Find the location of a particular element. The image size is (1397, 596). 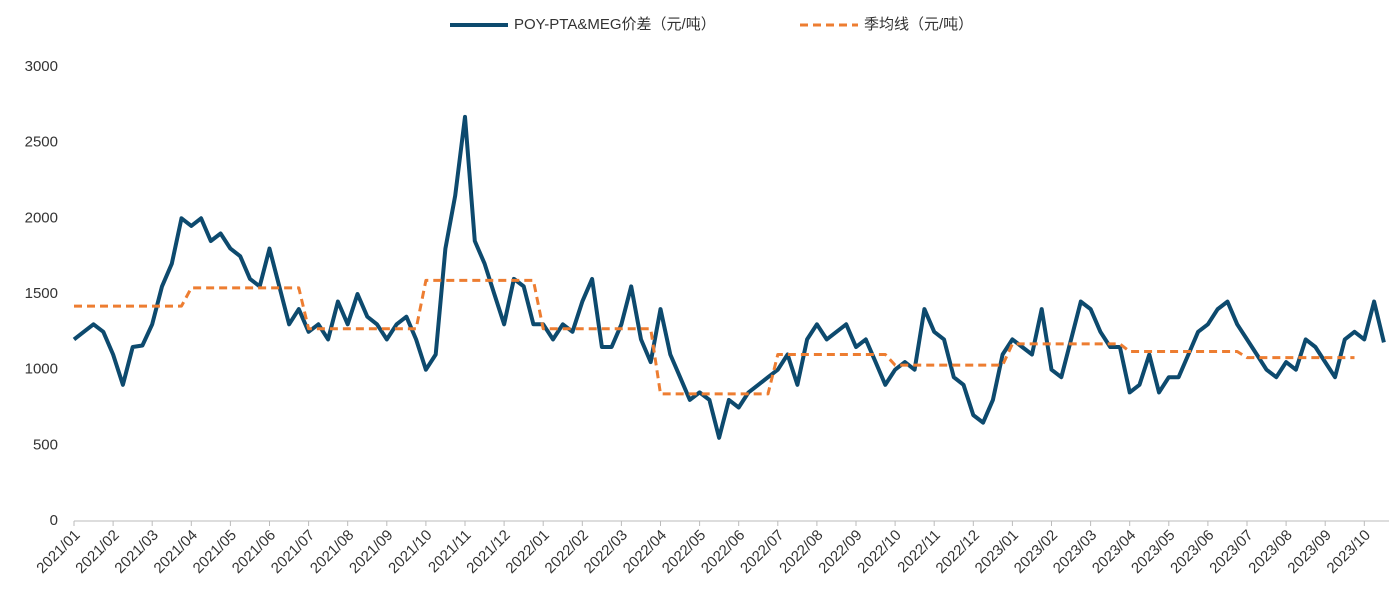

y-tick-label: 2500 is located at coordinates (41, 142).